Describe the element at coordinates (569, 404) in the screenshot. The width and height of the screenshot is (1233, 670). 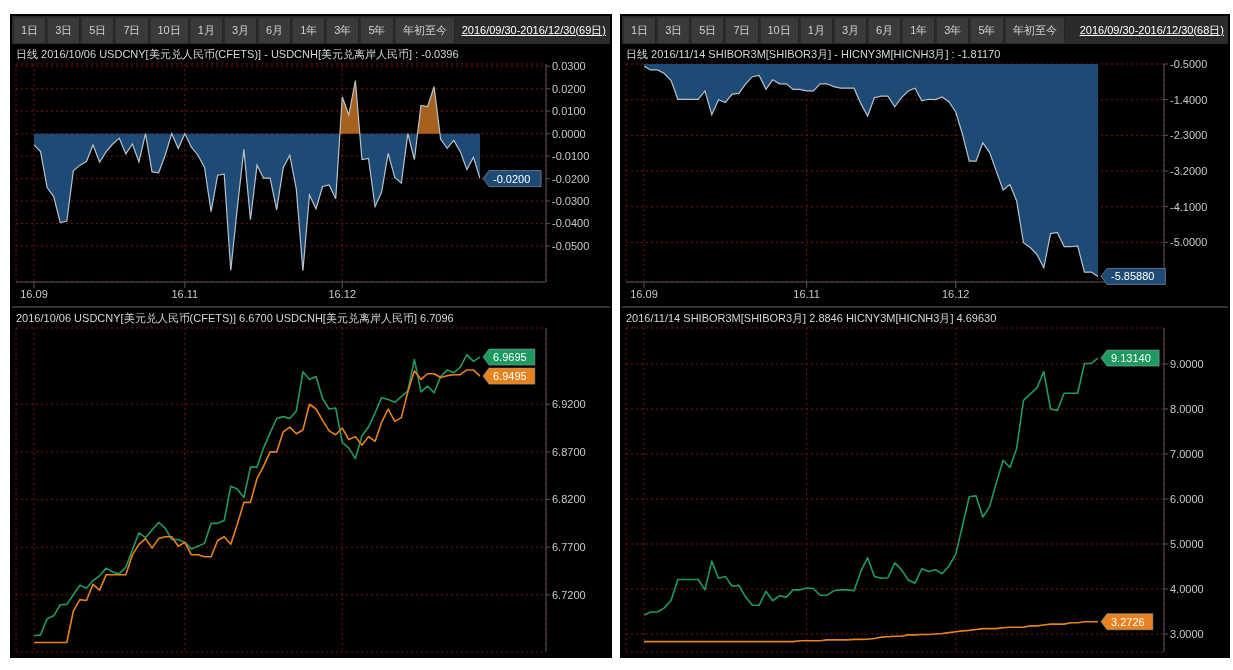
I see `y-tick-label: 6.9200` at that location.